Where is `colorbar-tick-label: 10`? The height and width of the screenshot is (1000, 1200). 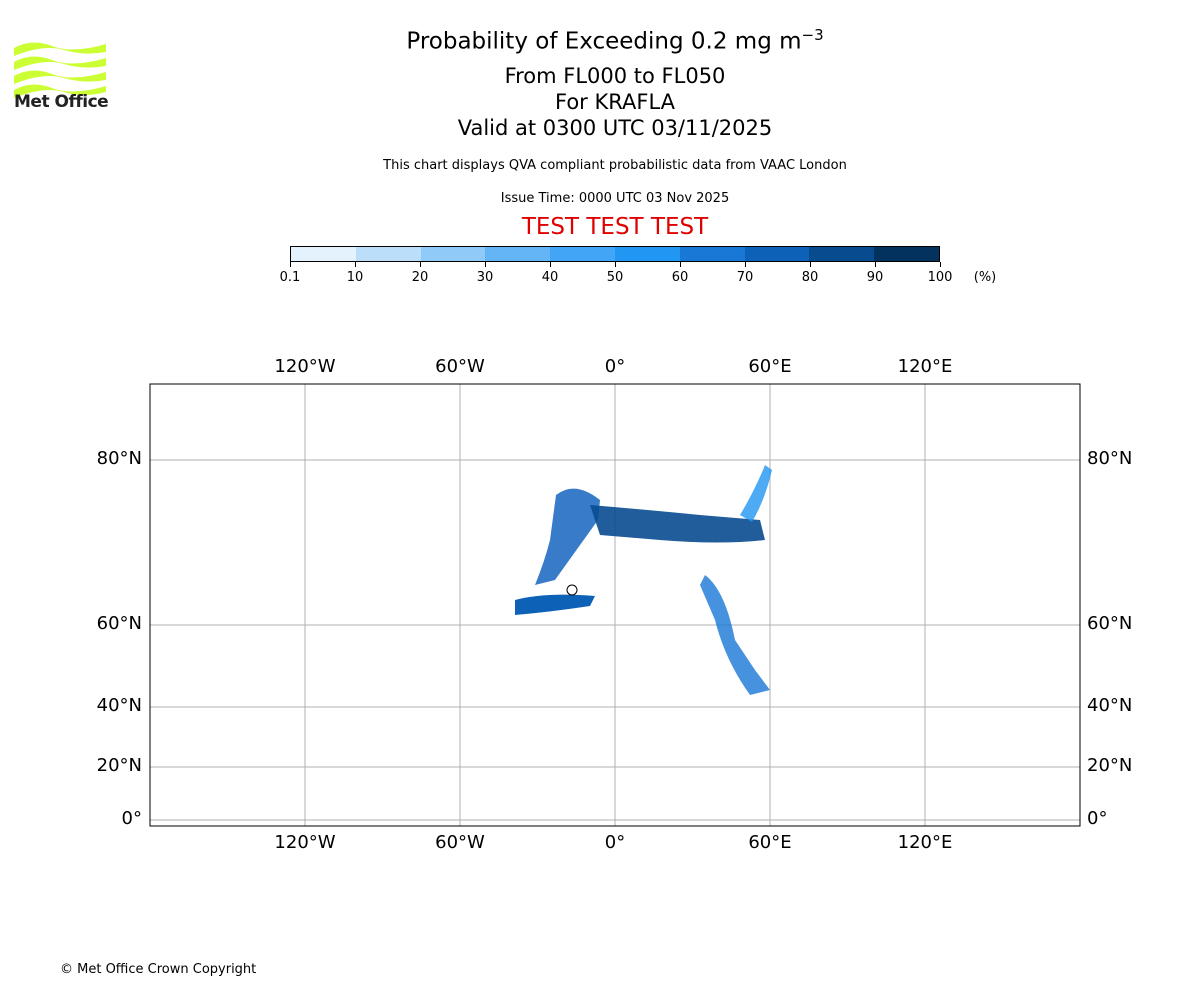 colorbar-tick-label: 10 is located at coordinates (355, 277).